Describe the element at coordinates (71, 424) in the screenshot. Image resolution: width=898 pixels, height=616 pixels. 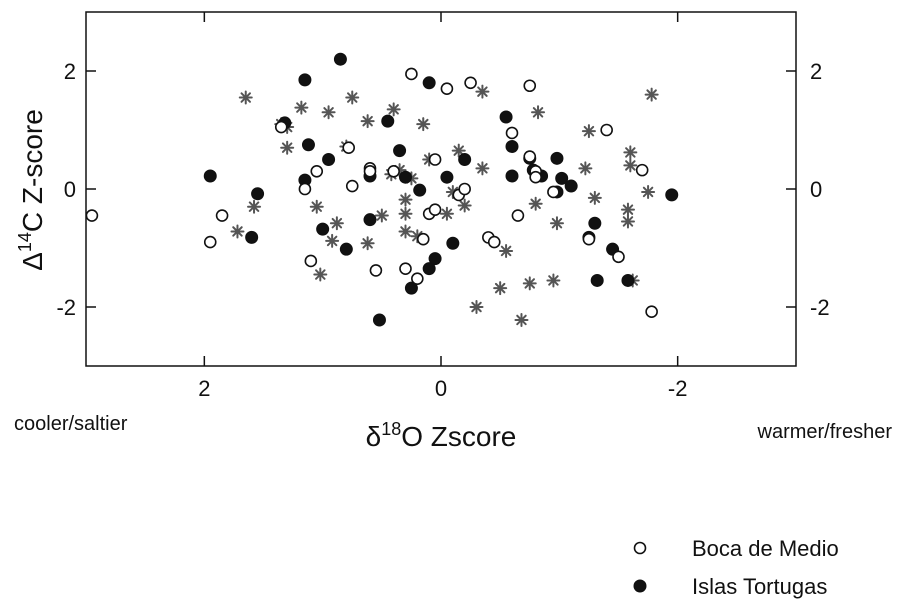
I see `left-note: cooler/saltier` at that location.